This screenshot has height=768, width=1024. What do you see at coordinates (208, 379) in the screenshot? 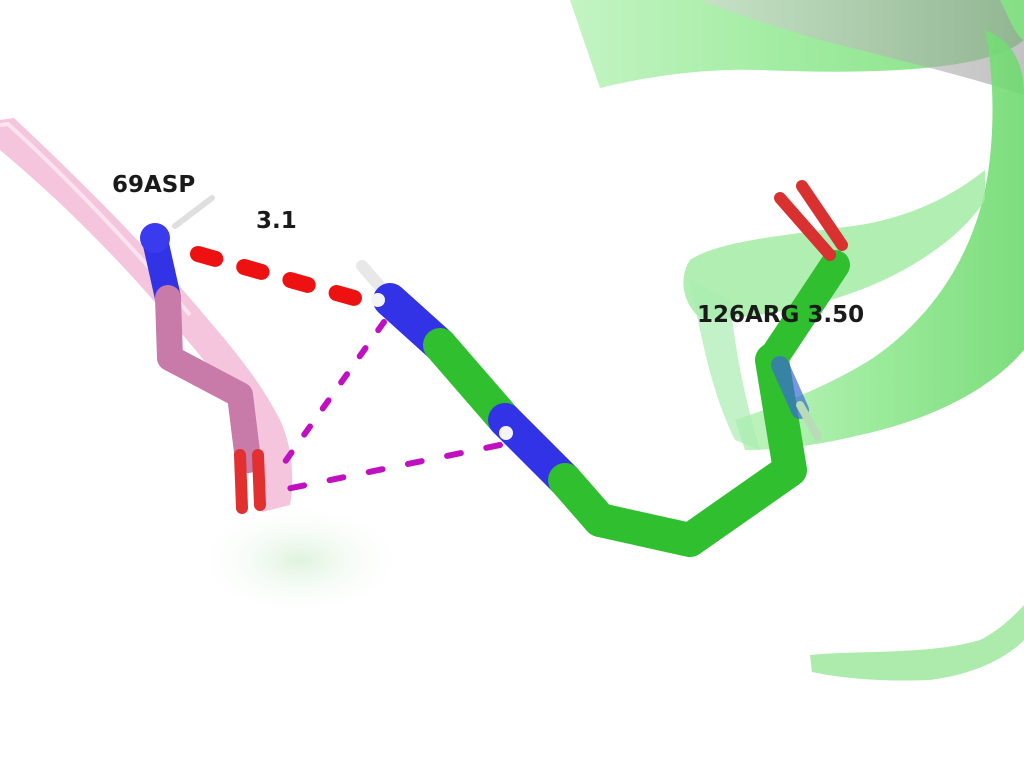
I see `asp-backbone-c` at bounding box center [208, 379].